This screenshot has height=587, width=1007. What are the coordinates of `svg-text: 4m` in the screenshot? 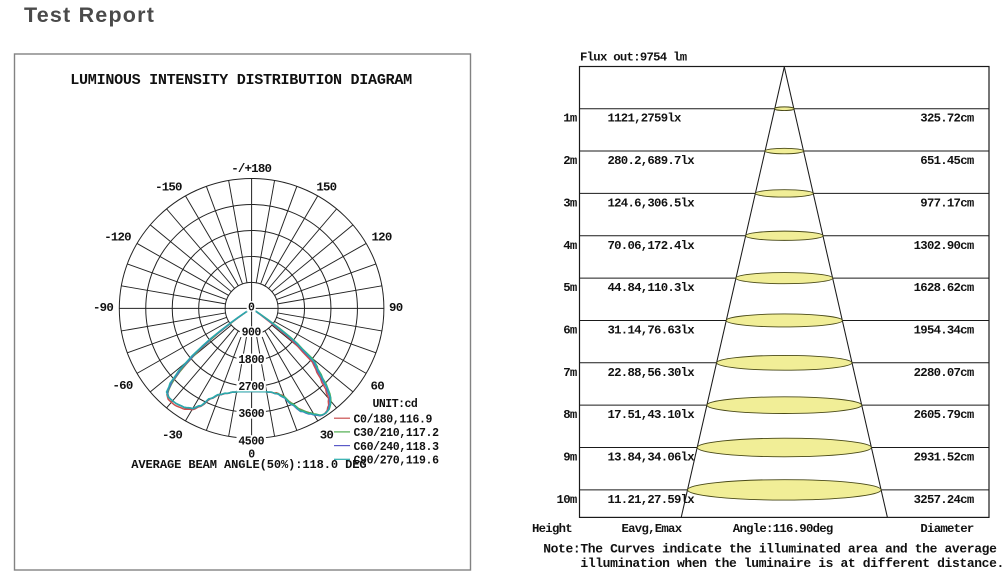 It's located at (570, 246).